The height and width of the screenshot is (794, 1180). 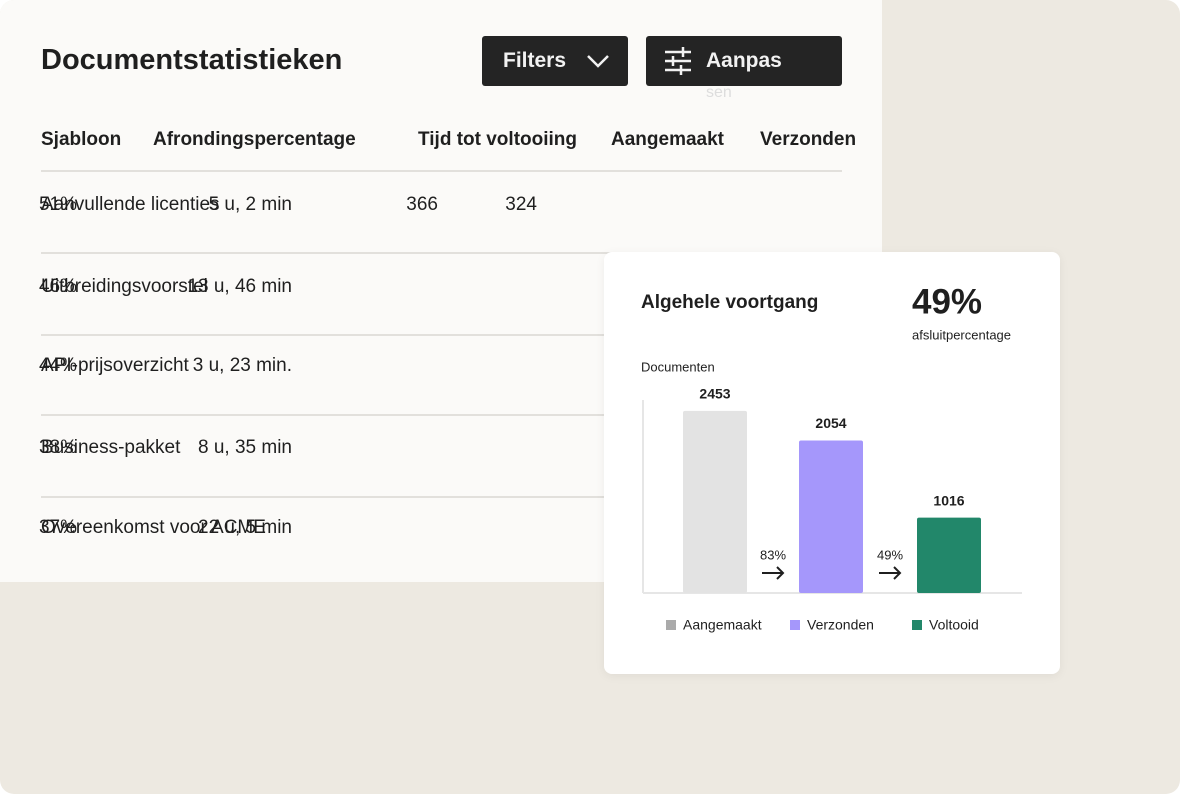 I want to click on table-cell: 13 u, 46 min, so click(x=239, y=286).